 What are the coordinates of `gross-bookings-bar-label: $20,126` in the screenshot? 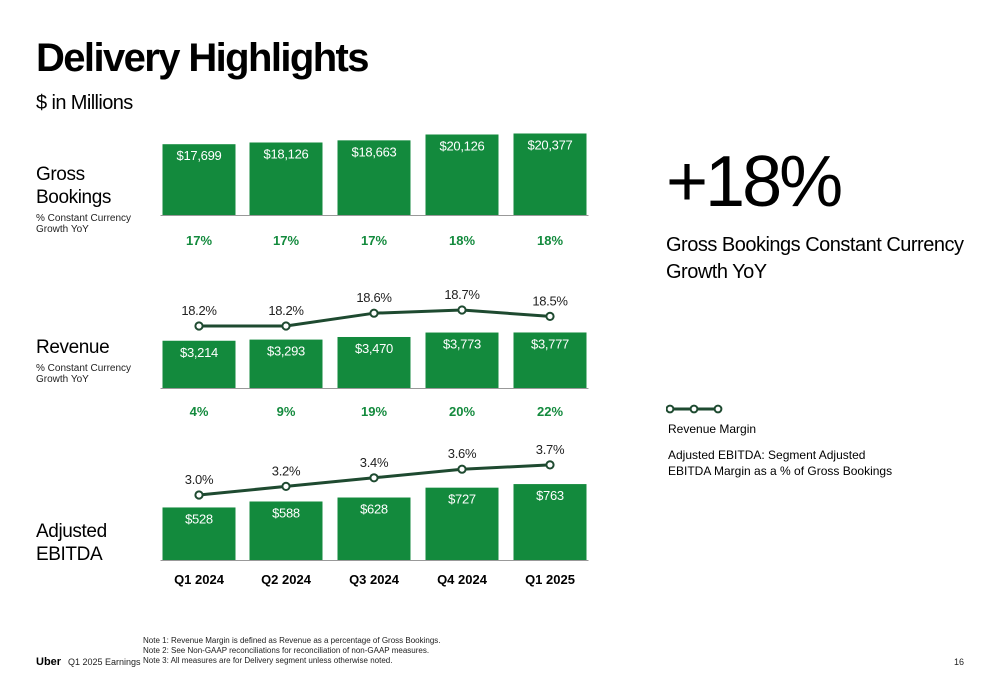 It's located at (462, 145).